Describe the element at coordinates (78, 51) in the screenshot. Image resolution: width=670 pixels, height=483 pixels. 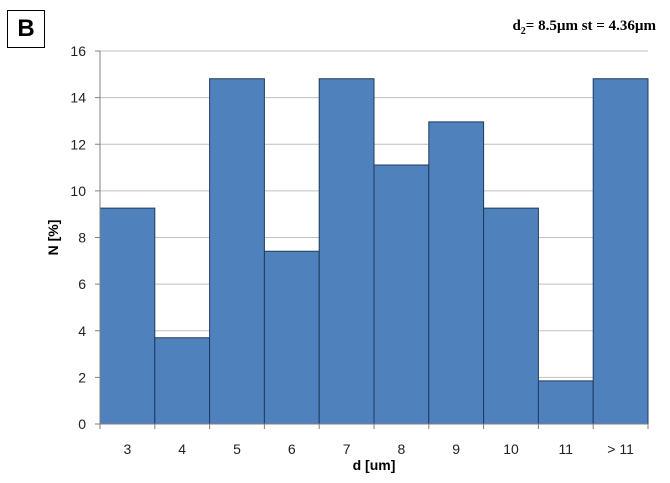
I see `y-tick-label: 16` at that location.